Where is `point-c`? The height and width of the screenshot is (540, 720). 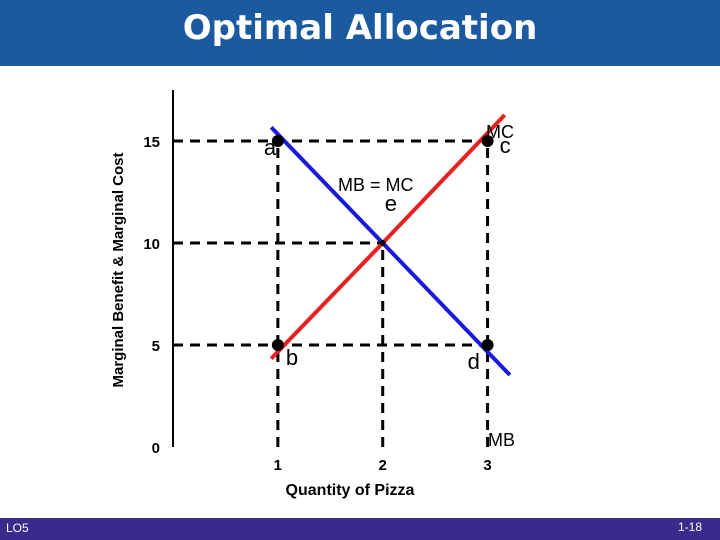
point-c is located at coordinates (487, 141).